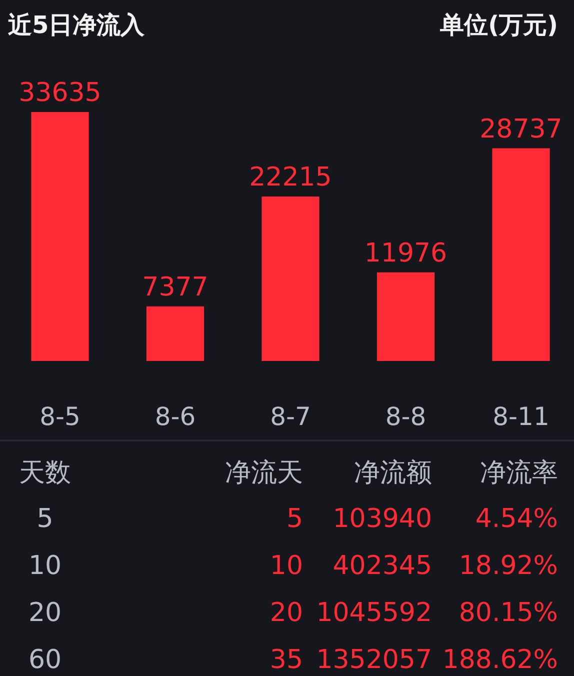 The width and height of the screenshot is (574, 676). Describe the element at coordinates (264, 473) in the screenshot. I see `category-label: 净流天` at that location.